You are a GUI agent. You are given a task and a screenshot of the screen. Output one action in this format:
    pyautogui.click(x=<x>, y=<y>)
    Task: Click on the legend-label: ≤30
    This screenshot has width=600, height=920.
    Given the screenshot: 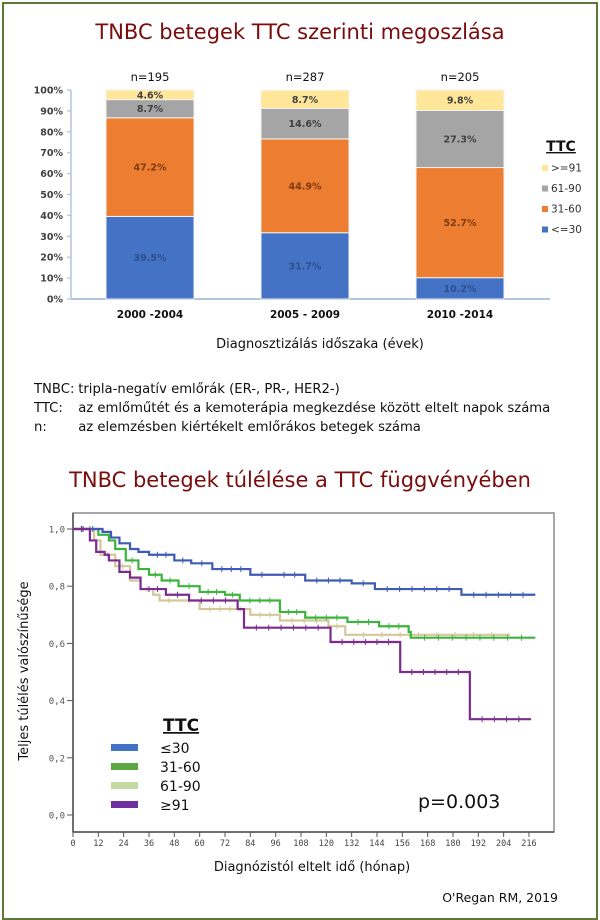 What is the action you would take?
    pyautogui.click(x=175, y=749)
    